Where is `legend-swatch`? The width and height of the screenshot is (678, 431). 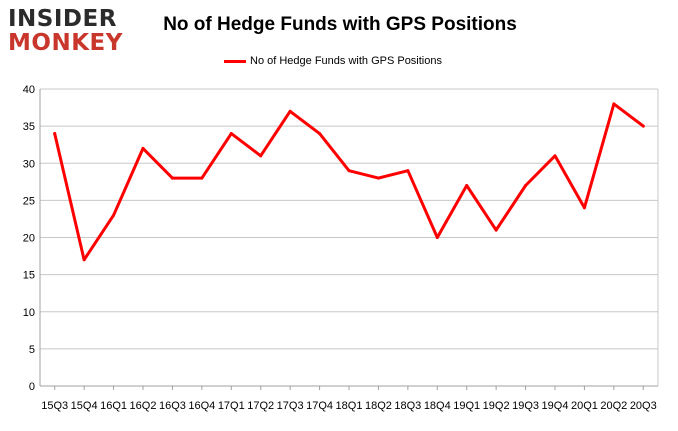
legend-swatch is located at coordinates (235, 61).